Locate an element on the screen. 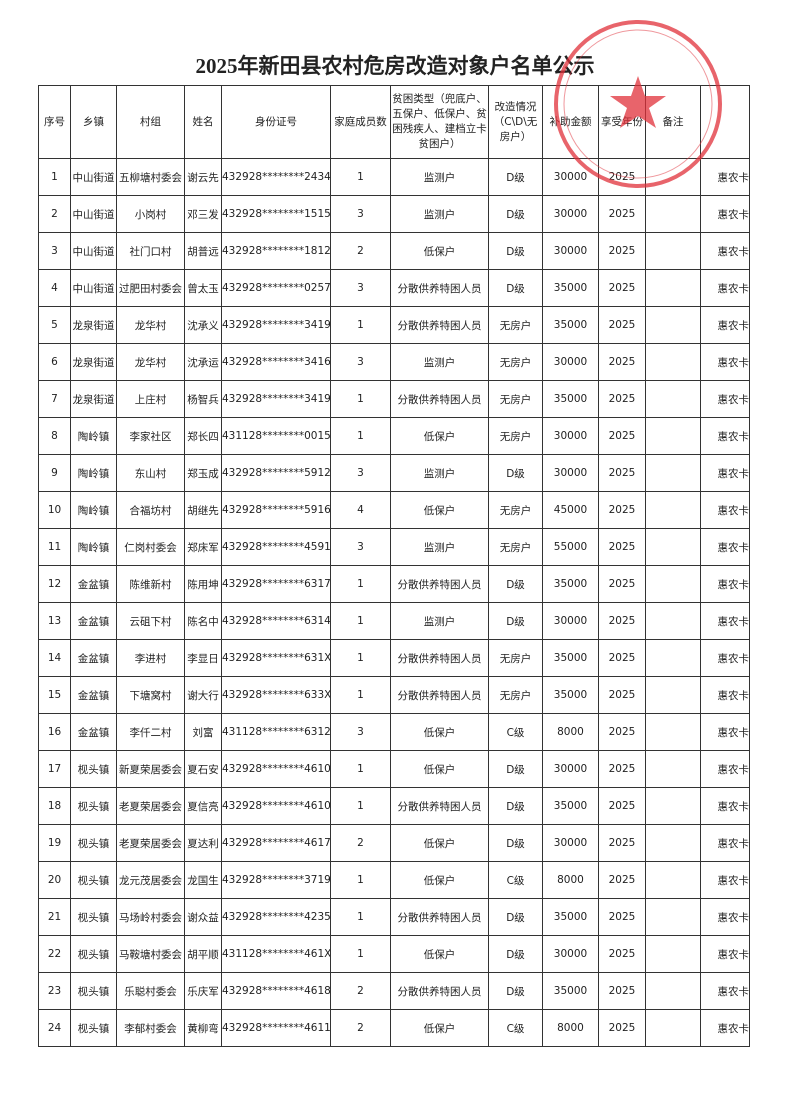  table-cell: 龙元茂居委会 is located at coordinates (150, 880).